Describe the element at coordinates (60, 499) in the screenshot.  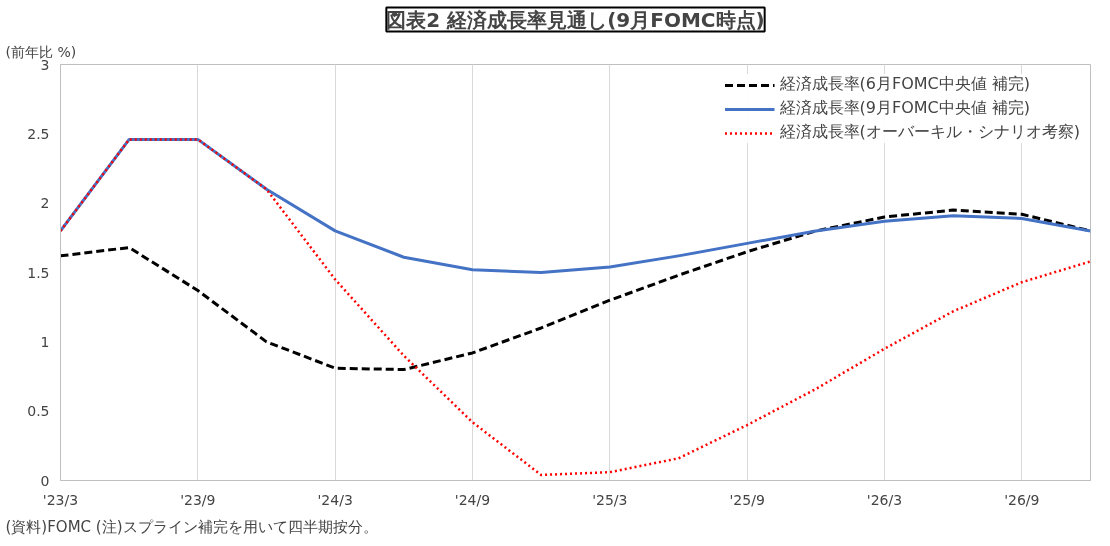
I see `x-tick-label: '23/3` at that location.